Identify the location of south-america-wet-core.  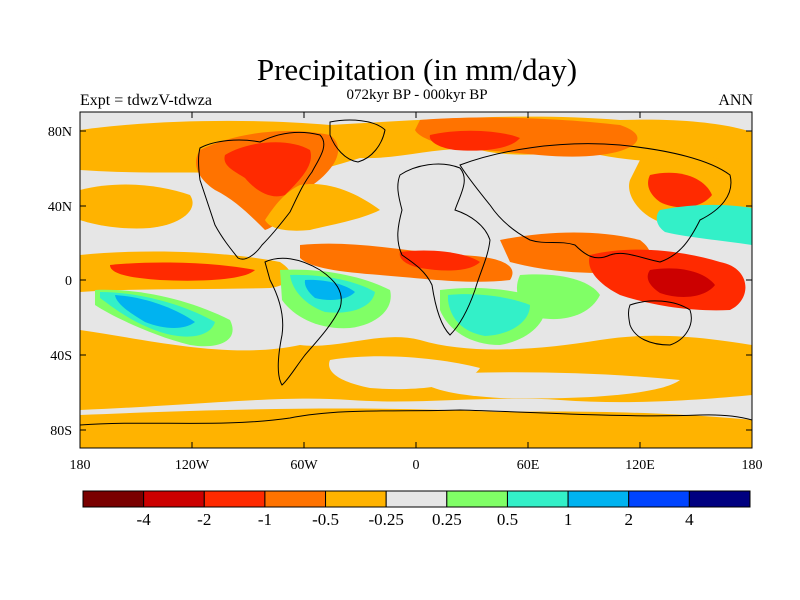
(329, 289).